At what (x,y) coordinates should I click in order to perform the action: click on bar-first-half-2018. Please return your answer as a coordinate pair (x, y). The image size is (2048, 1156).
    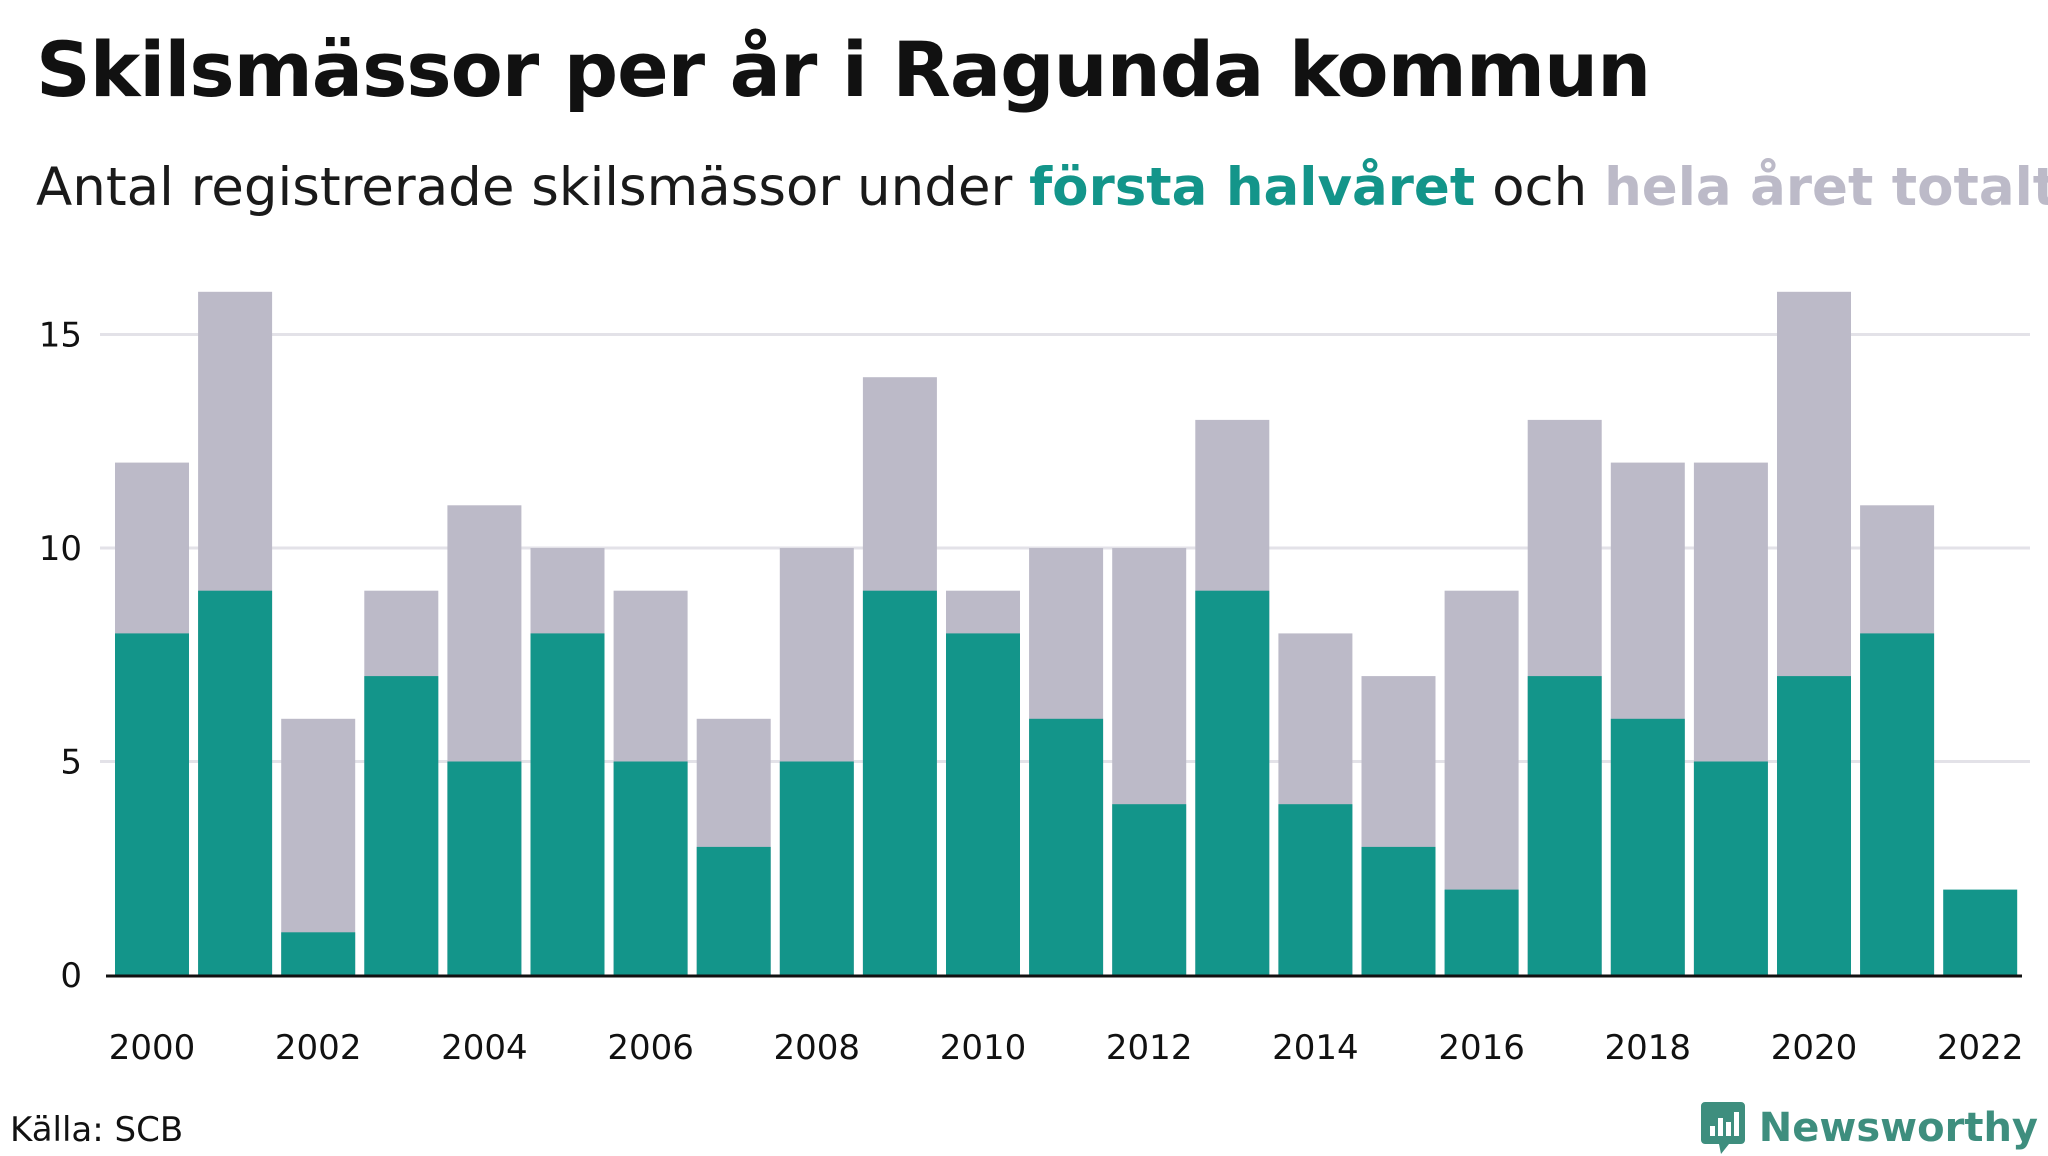
    Looking at the image, I should click on (1647, 846).